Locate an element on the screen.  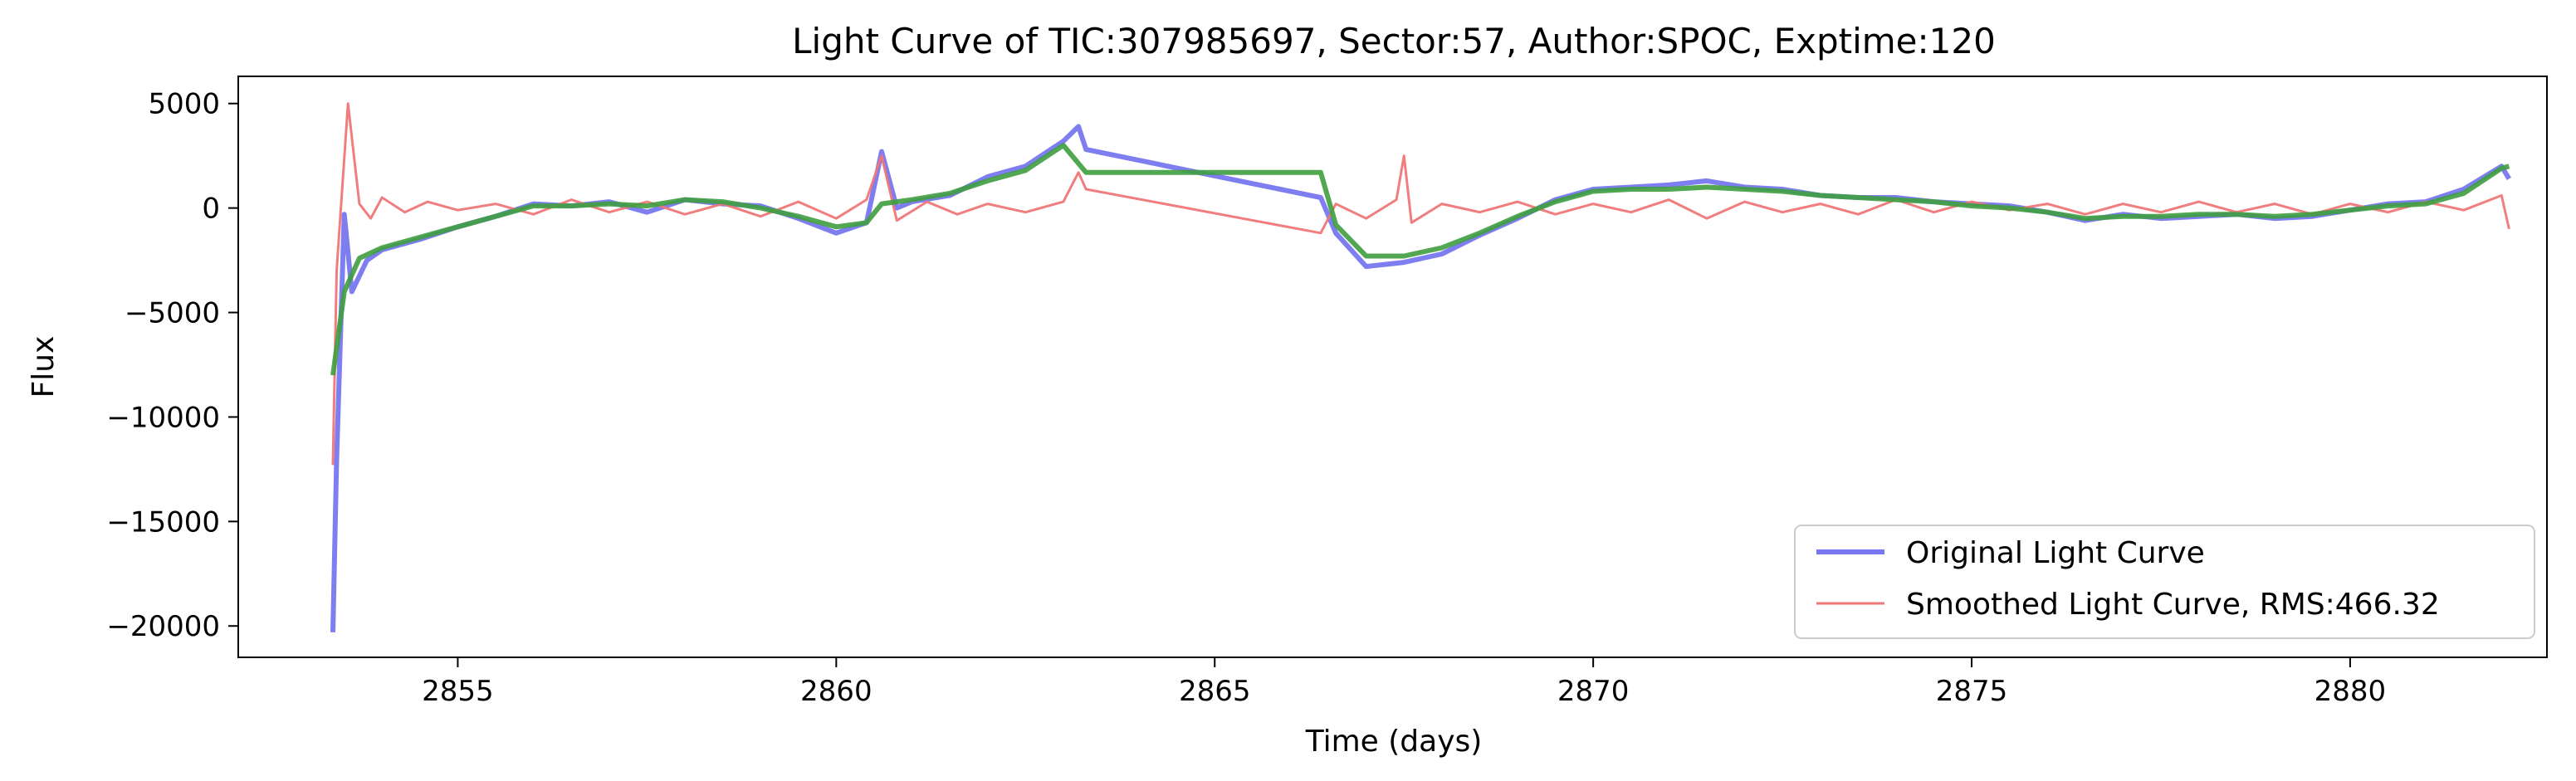
x-tick-label: 2855 is located at coordinates (458, 691).